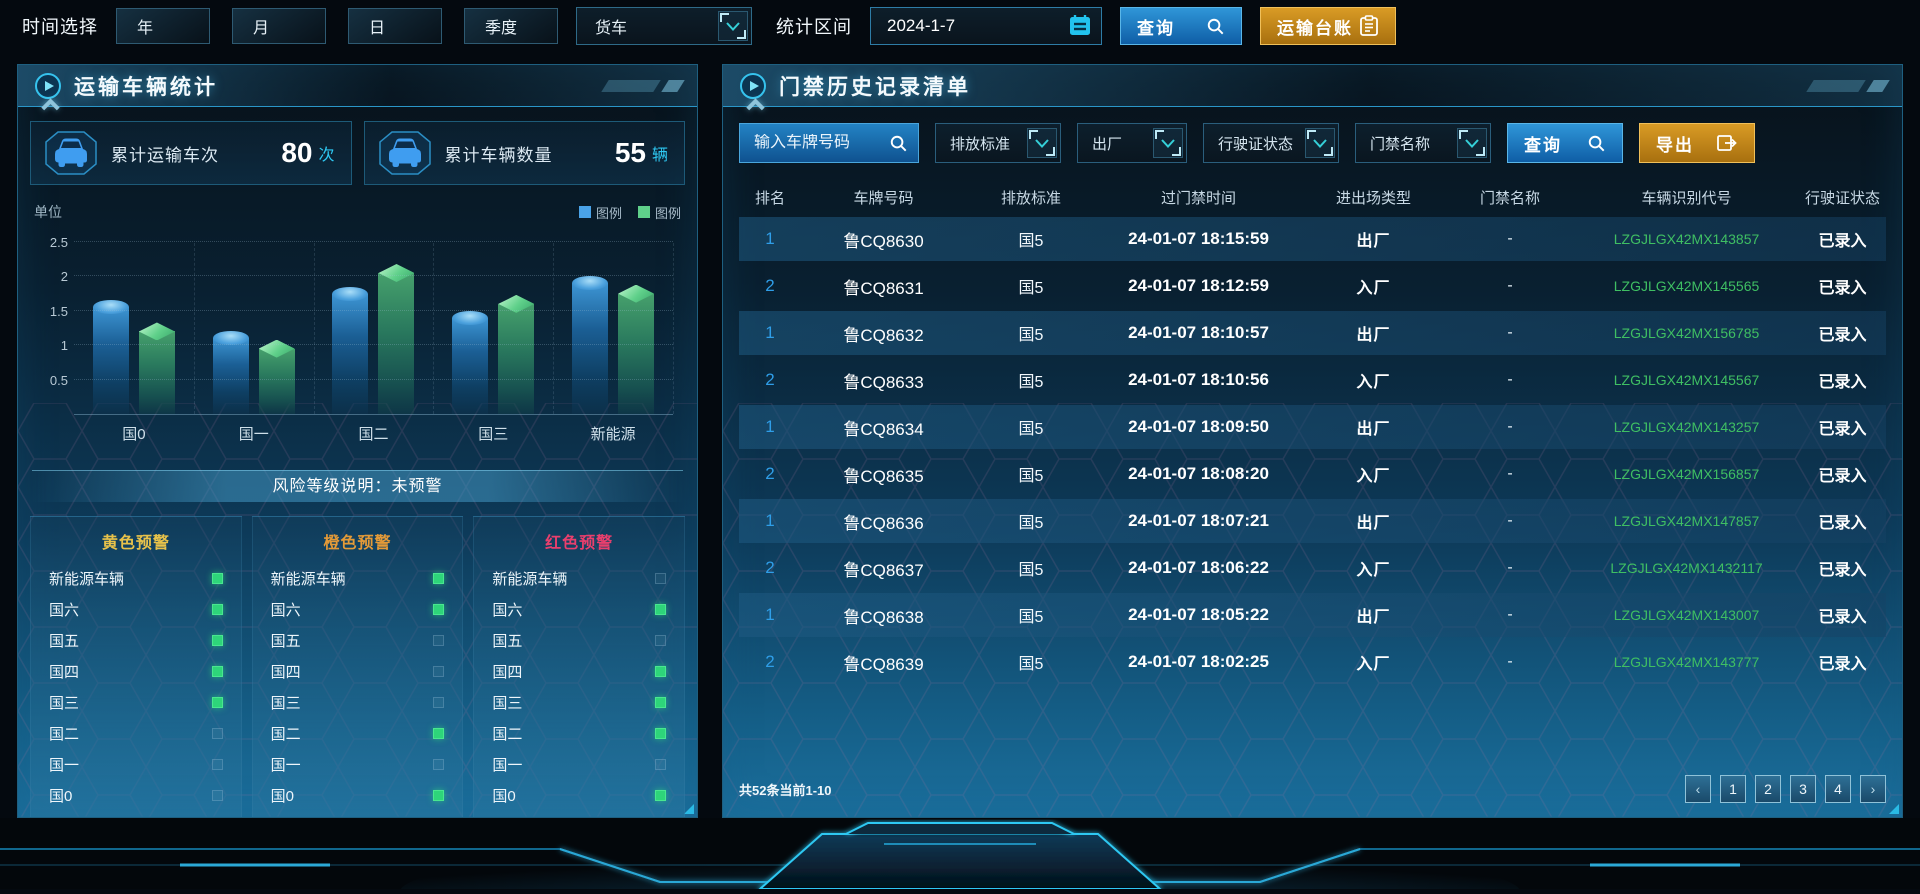 Image resolution: width=1920 pixels, height=894 pixels. What do you see at coordinates (1686, 380) in the screenshot?
I see `cell-vin: LZGJLGX42MX145567` at bounding box center [1686, 380].